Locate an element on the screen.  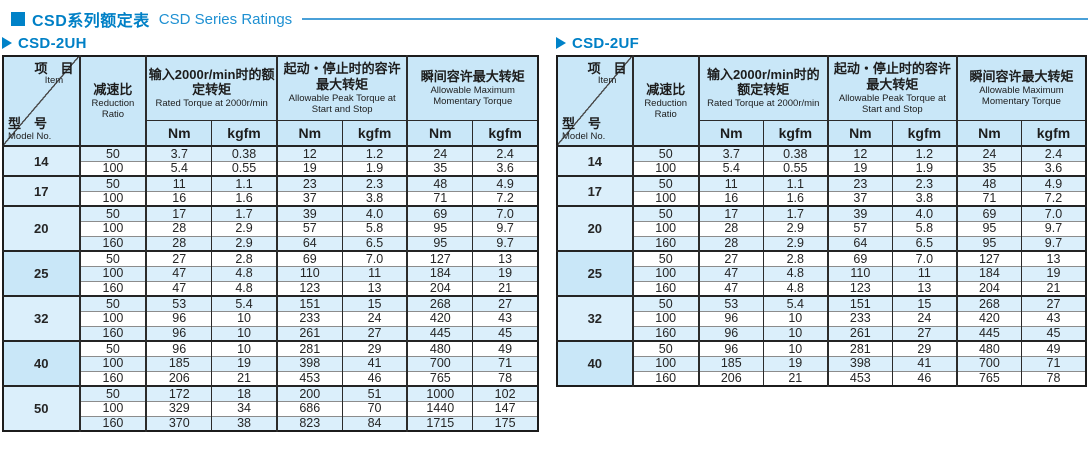
torque-value-cell: 57 is located at coordinates (859, 228).